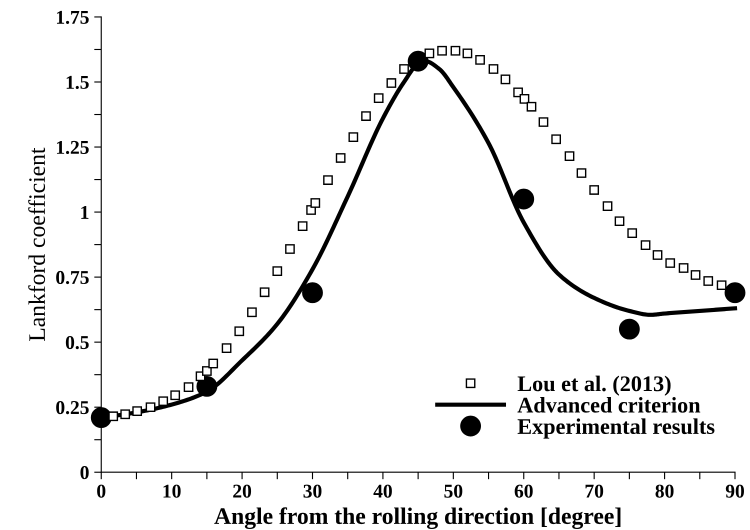 The image size is (750, 530). What do you see at coordinates (616, 428) in the screenshot?
I see `legend-label: Experimental results` at bounding box center [616, 428].